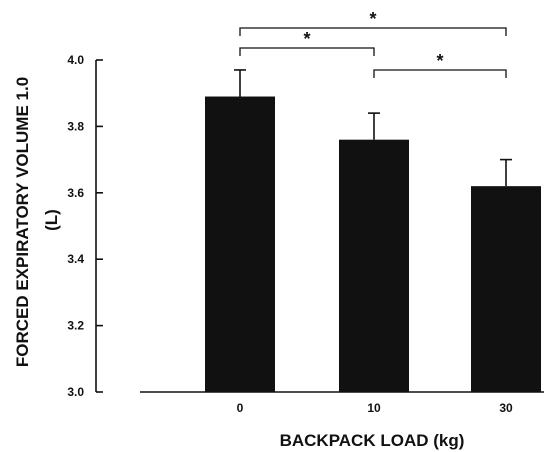 The image size is (544, 452). Describe the element at coordinates (75, 326) in the screenshot. I see `y-tick-label: 3.2` at that location.